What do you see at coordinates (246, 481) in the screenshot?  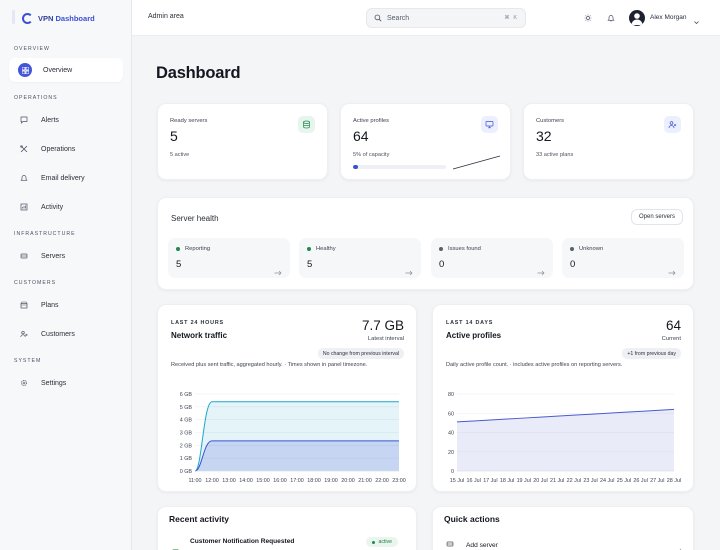 I see `x-tick-label: 14:00` at bounding box center [246, 481].